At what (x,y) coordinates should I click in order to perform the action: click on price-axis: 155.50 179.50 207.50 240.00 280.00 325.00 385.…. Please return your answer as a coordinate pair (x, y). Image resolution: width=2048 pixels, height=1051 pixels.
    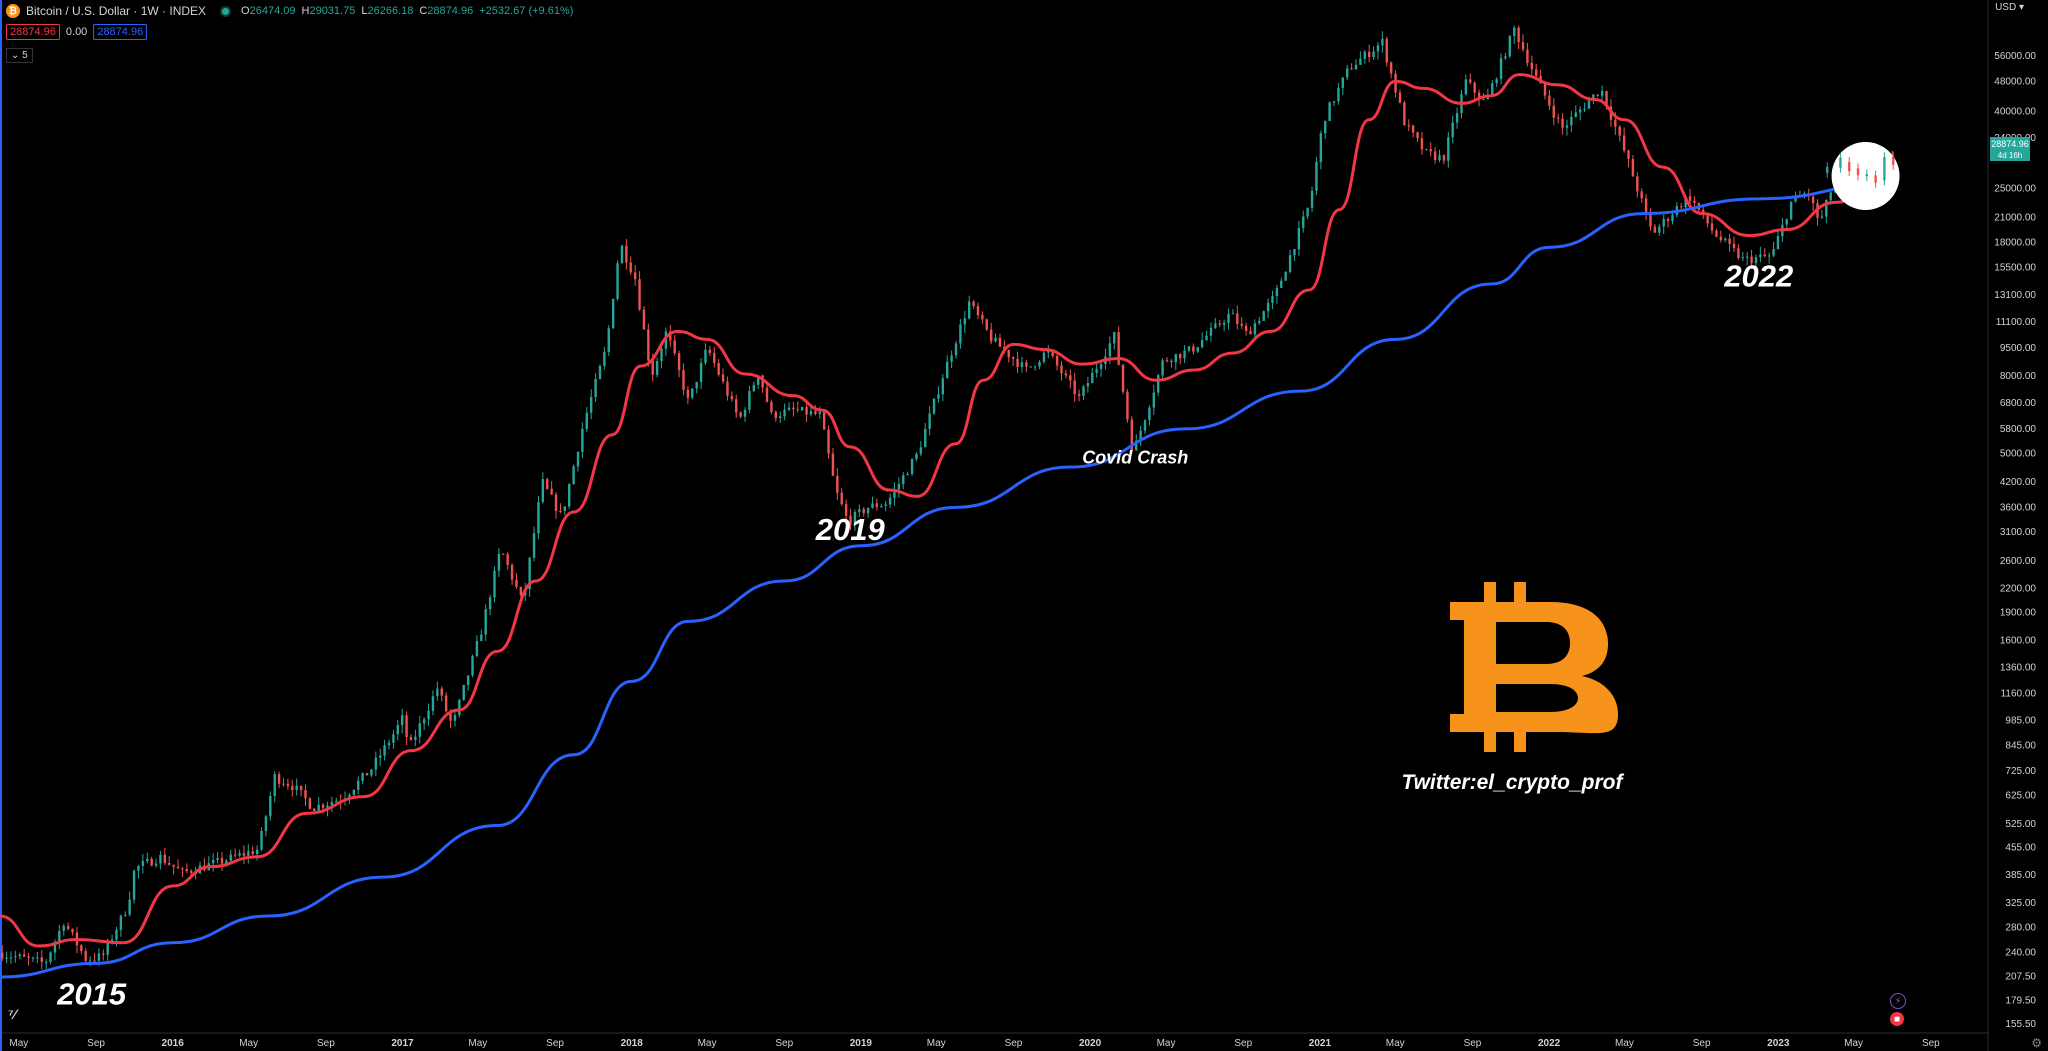
    Looking at the image, I should click on (2015, 540).